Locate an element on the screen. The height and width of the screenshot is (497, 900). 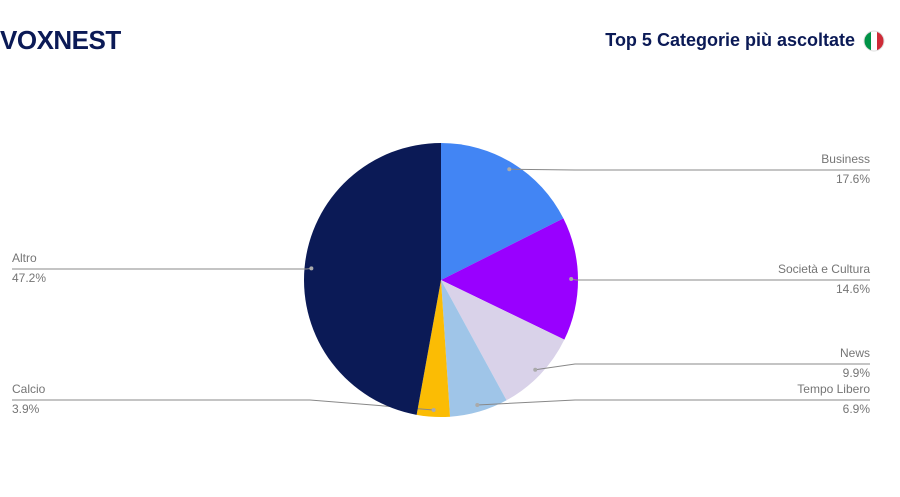
brand-logo: VOXNEST is located at coordinates (60, 40).